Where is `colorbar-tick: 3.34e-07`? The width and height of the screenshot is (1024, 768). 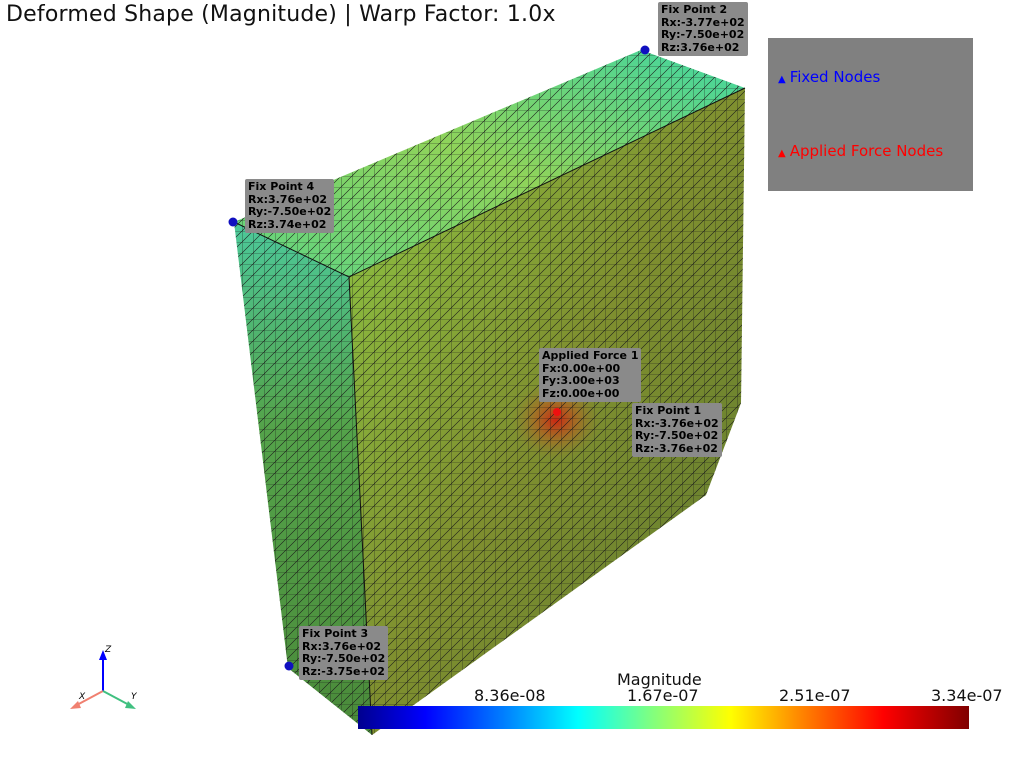 colorbar-tick: 3.34e-07 is located at coordinates (967, 695).